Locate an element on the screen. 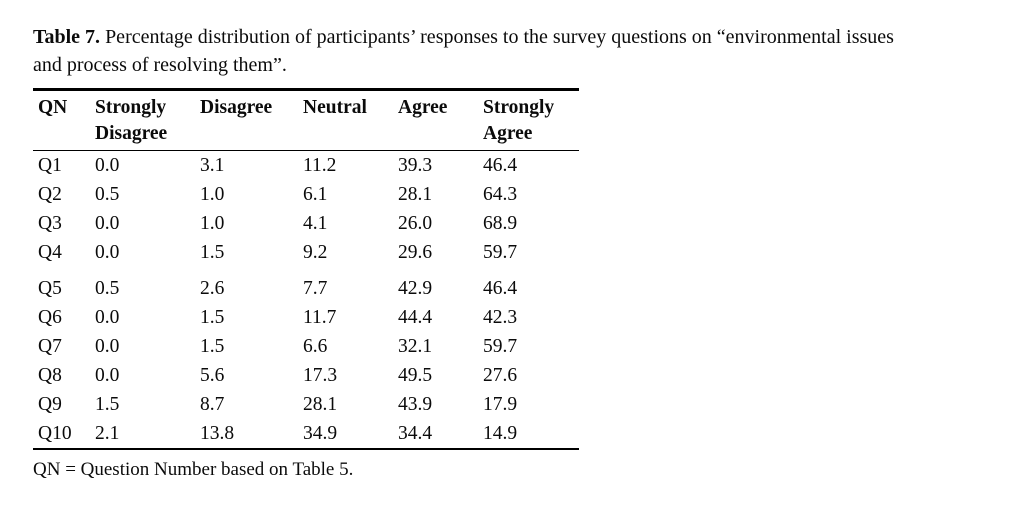  table-row: Q10 2.1 13.8 34.9 34.4 14.9 is located at coordinates (306, 434).